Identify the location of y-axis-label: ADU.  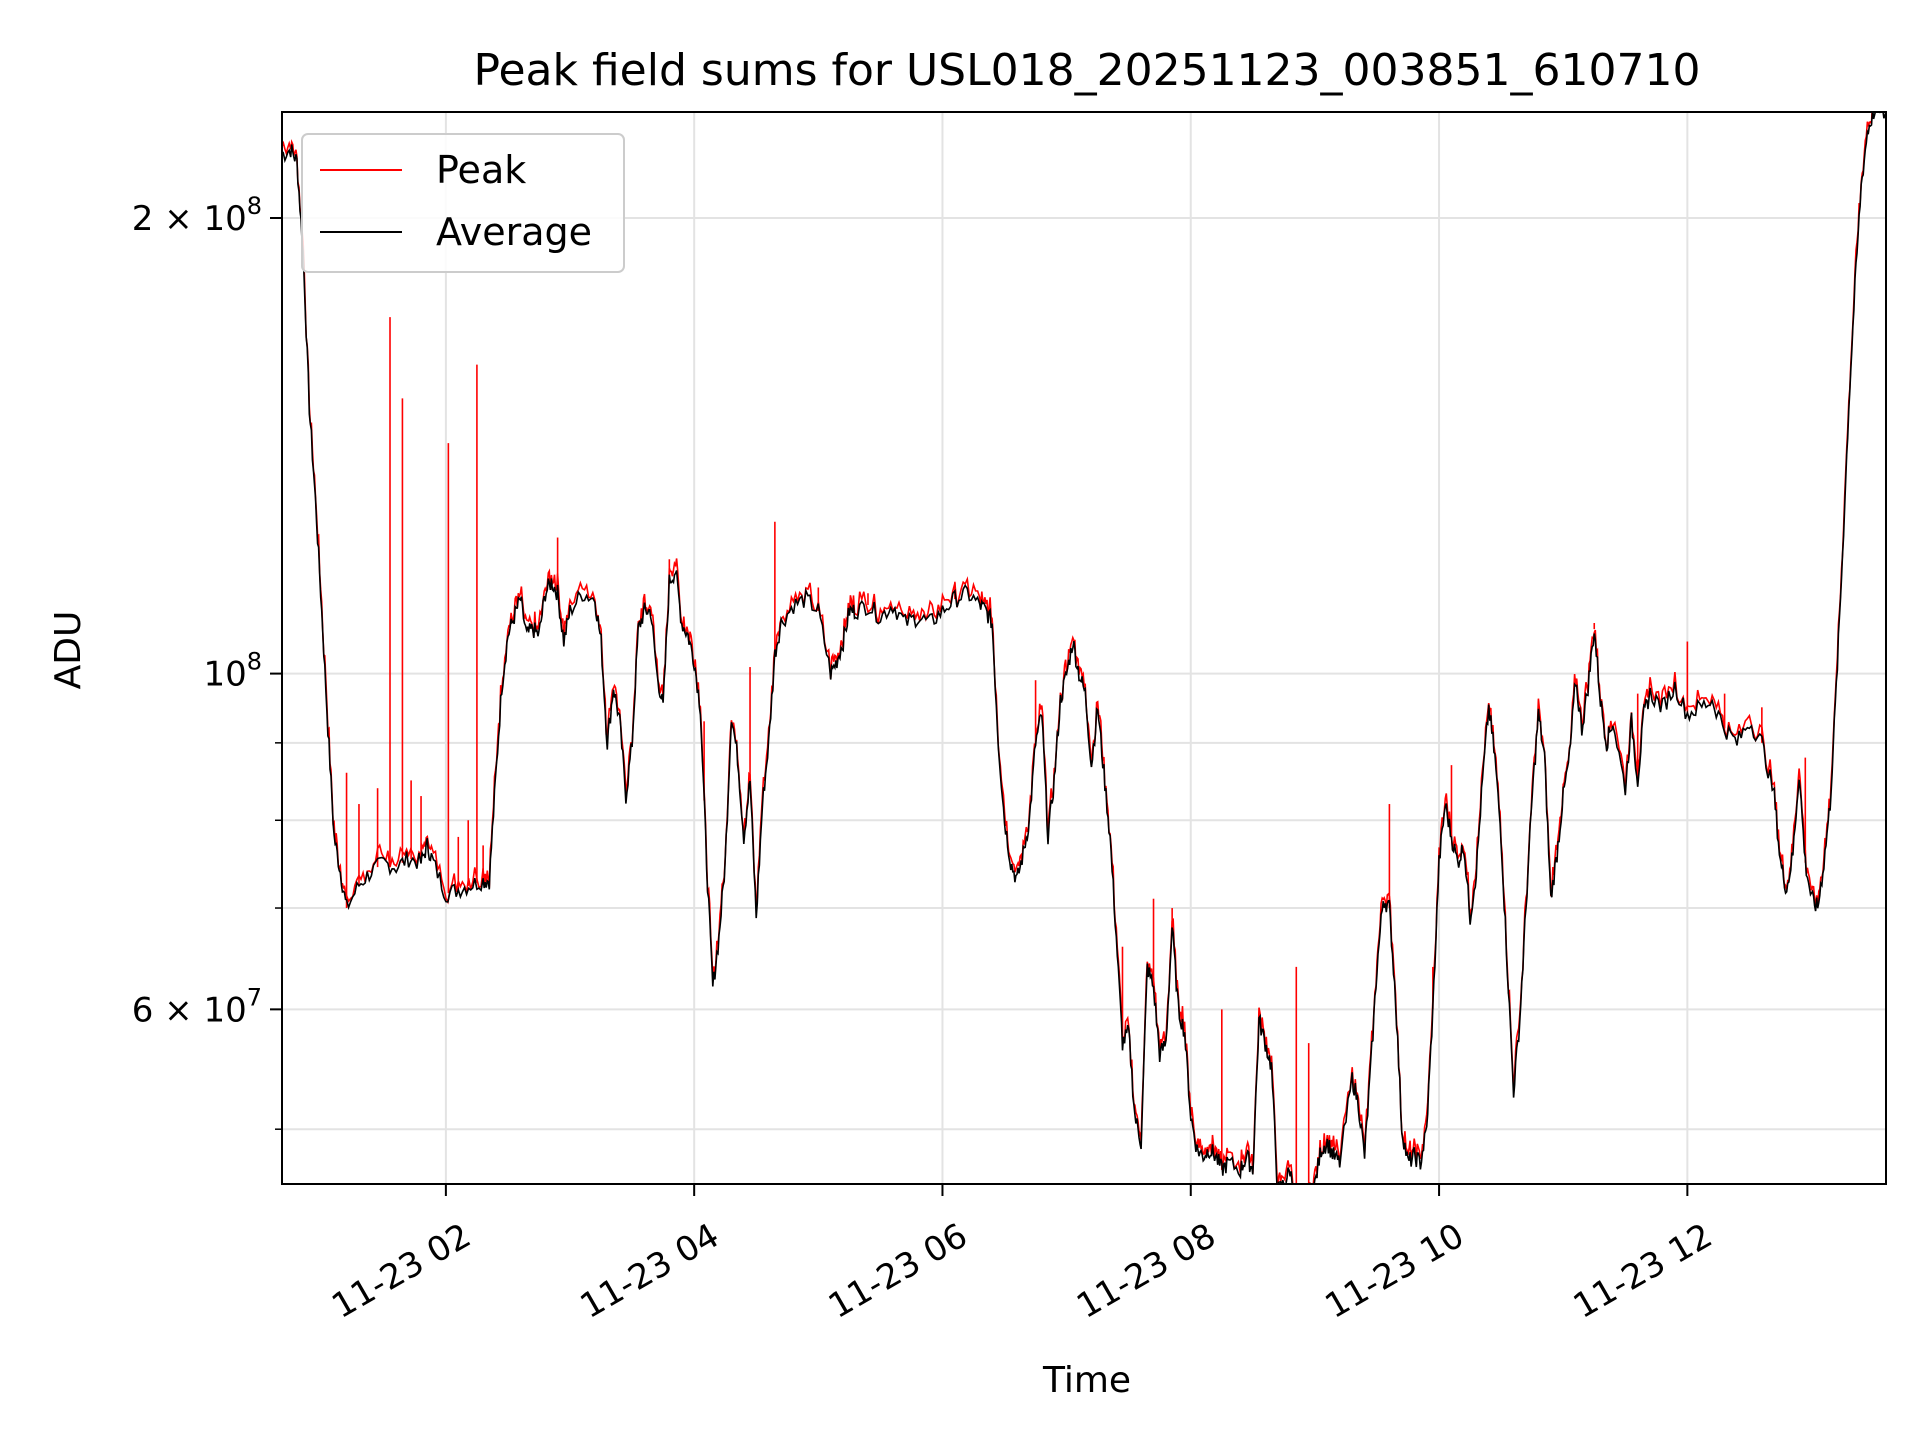
(68, 650).